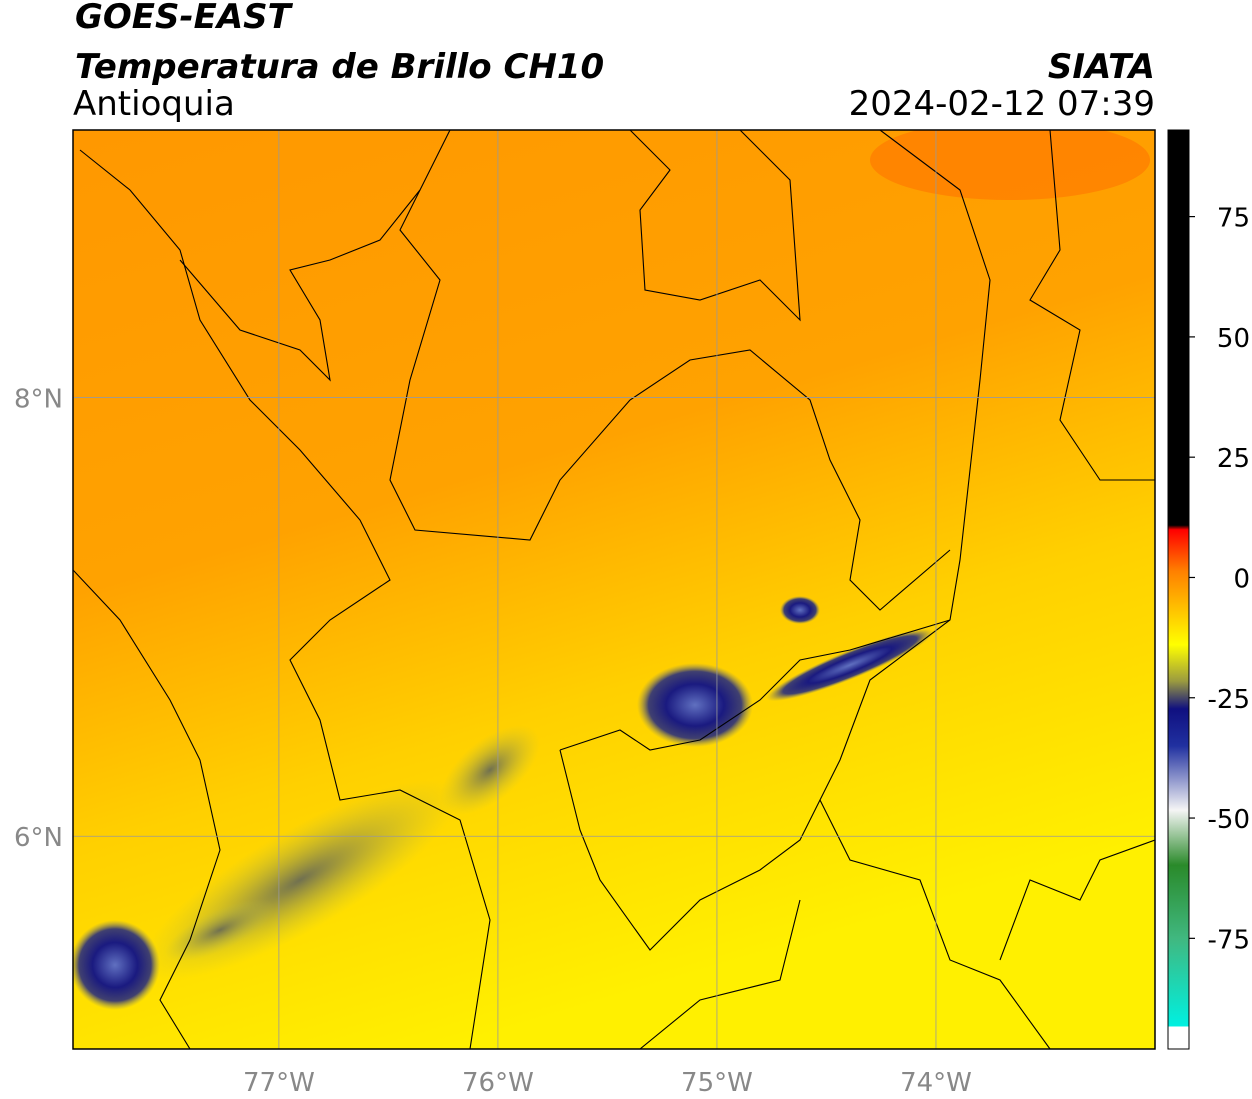 The width and height of the screenshot is (1252, 1099). What do you see at coordinates (38, 838) in the screenshot?
I see `y-tick-label: 6°N` at bounding box center [38, 838].